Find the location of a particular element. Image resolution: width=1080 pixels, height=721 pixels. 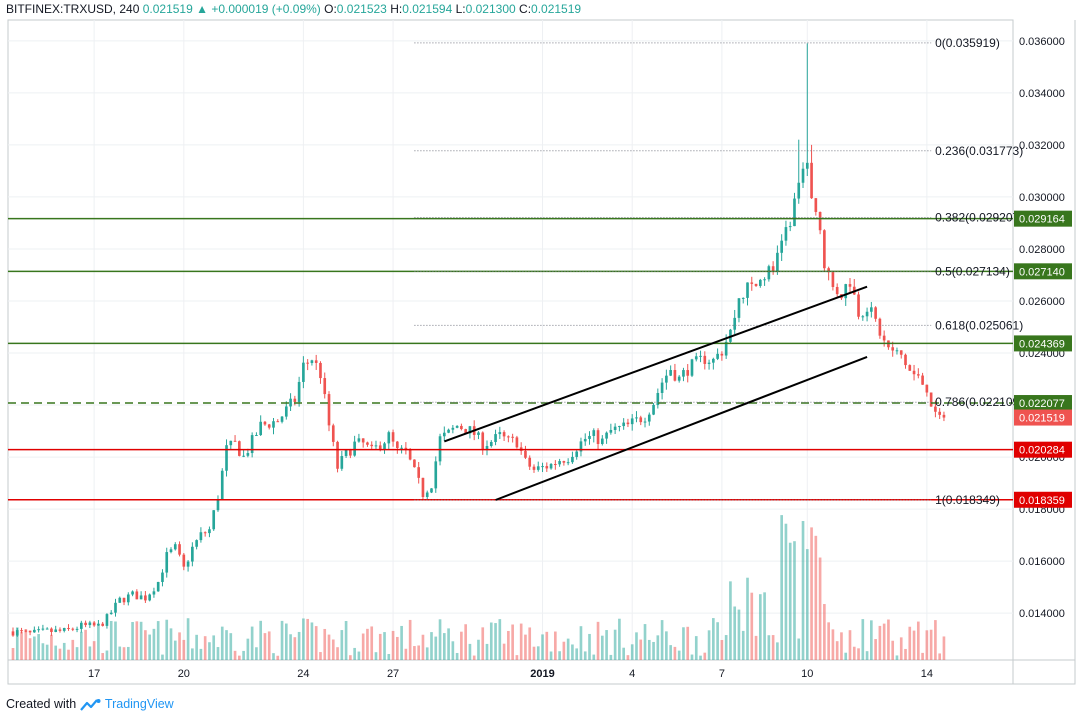

x-tick-label: 10 is located at coordinates (807, 674).